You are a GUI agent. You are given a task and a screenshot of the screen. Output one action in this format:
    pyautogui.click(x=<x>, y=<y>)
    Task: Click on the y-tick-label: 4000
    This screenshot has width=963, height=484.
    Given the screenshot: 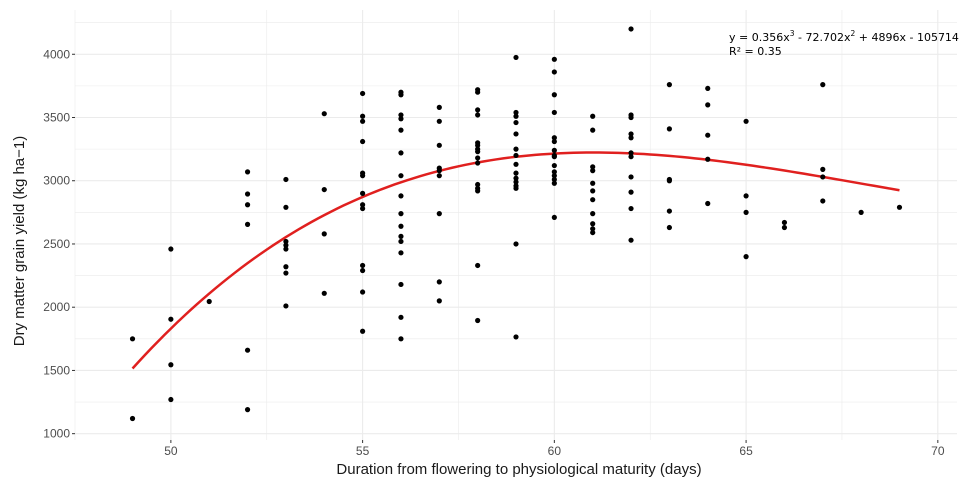 What is the action you would take?
    pyautogui.click(x=56, y=54)
    